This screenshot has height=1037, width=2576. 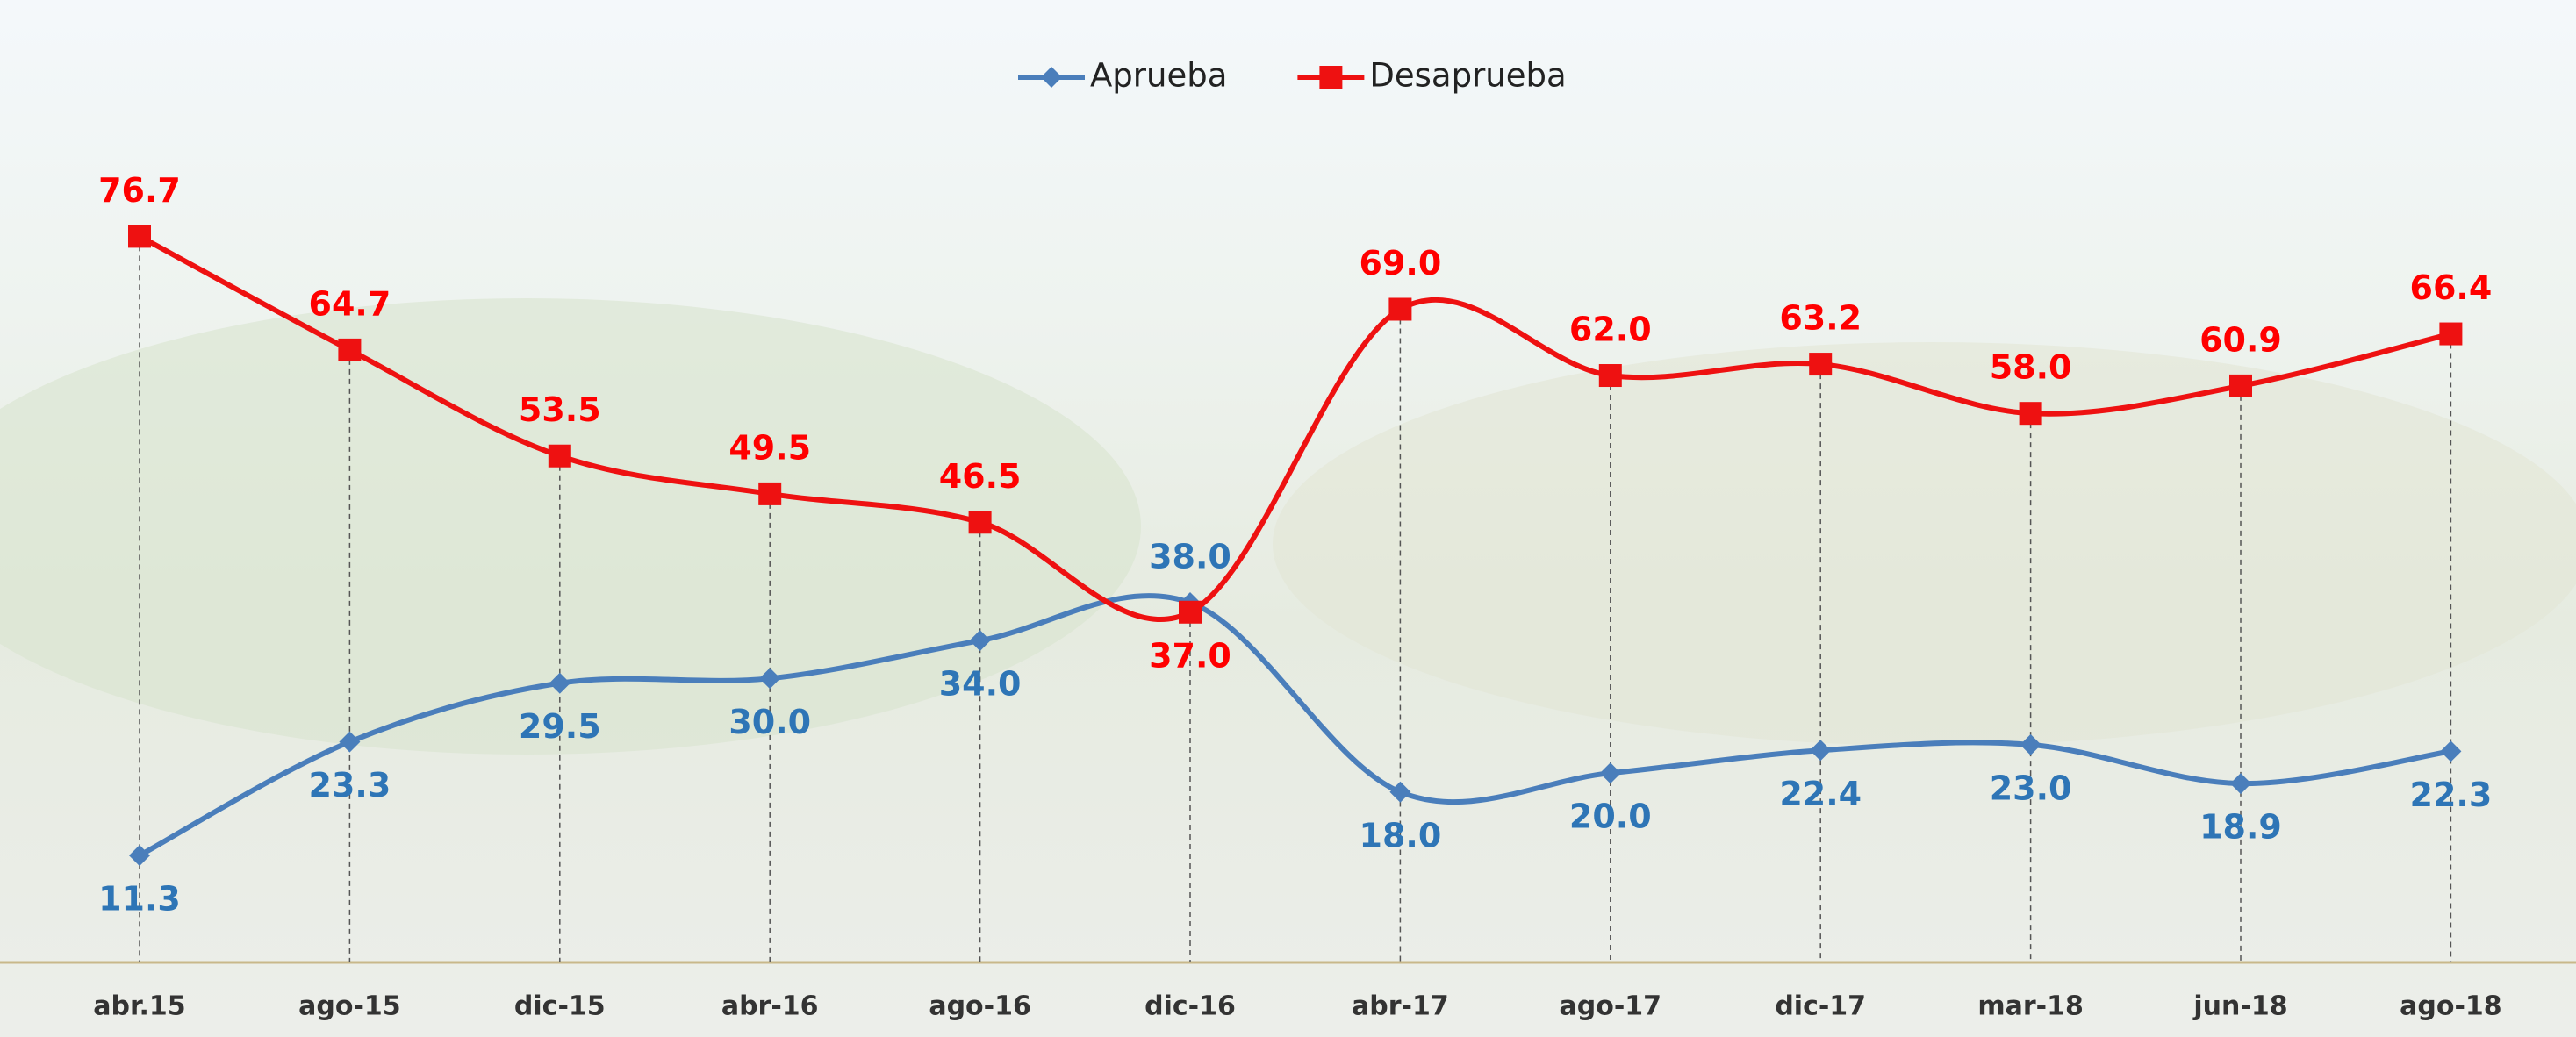 I want to click on x-tick-label: ago-15, so click(x=350, y=1006).